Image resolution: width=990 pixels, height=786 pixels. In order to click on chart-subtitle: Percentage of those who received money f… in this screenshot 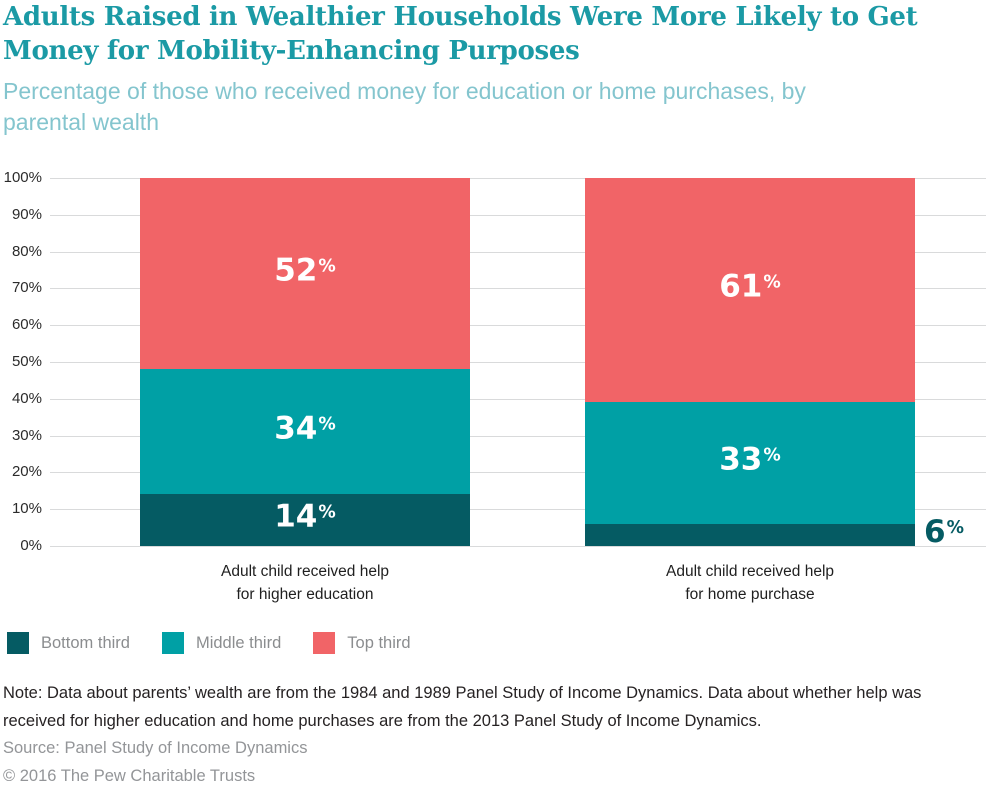, I will do `click(404, 106)`.